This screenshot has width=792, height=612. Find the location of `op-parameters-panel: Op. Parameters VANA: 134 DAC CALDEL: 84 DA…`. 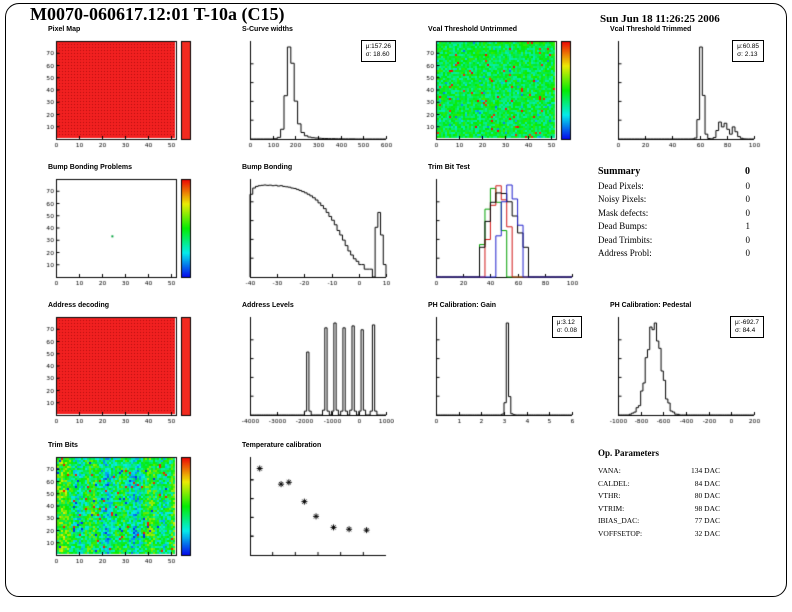

op-parameters-panel: Op. Parameters VANA: 134 DAC CALDEL: 84 DA… is located at coordinates (659, 493).